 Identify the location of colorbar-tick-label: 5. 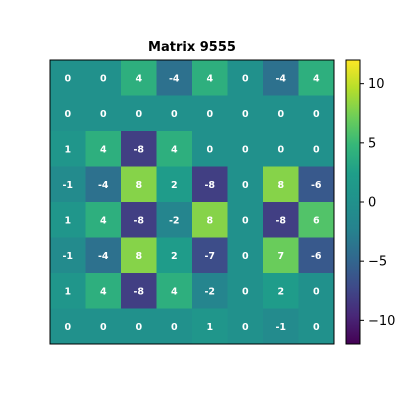
(372, 143).